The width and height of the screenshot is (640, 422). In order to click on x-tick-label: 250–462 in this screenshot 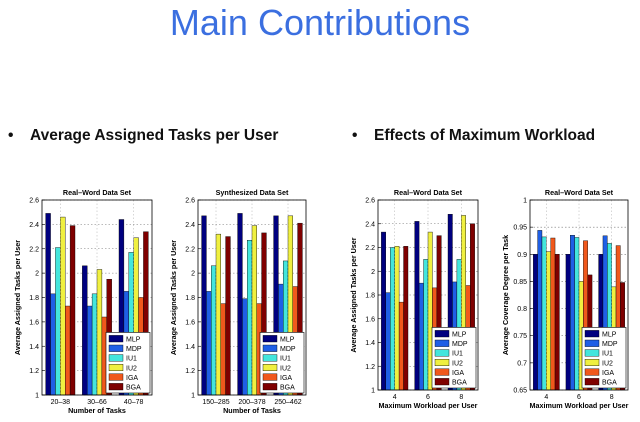, I will do `click(287, 402)`.